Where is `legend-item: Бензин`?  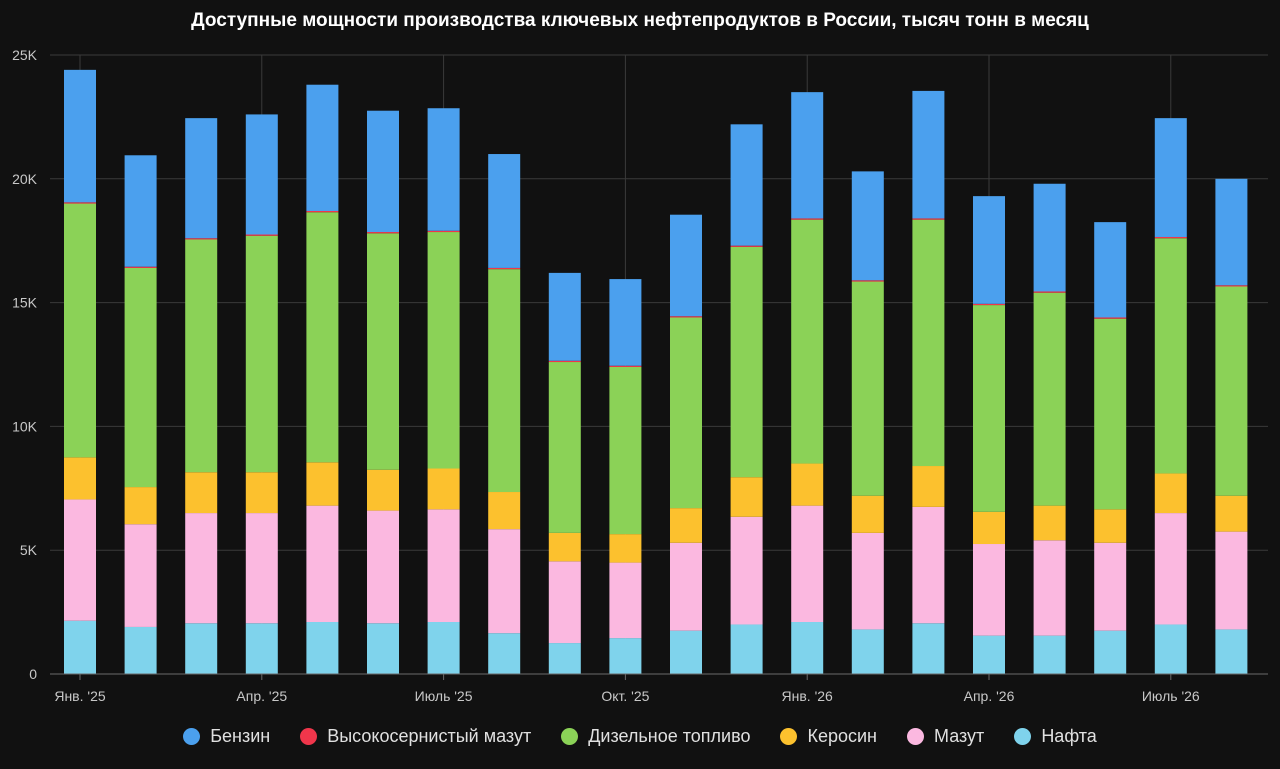 legend-item: Бензин is located at coordinates (226, 736).